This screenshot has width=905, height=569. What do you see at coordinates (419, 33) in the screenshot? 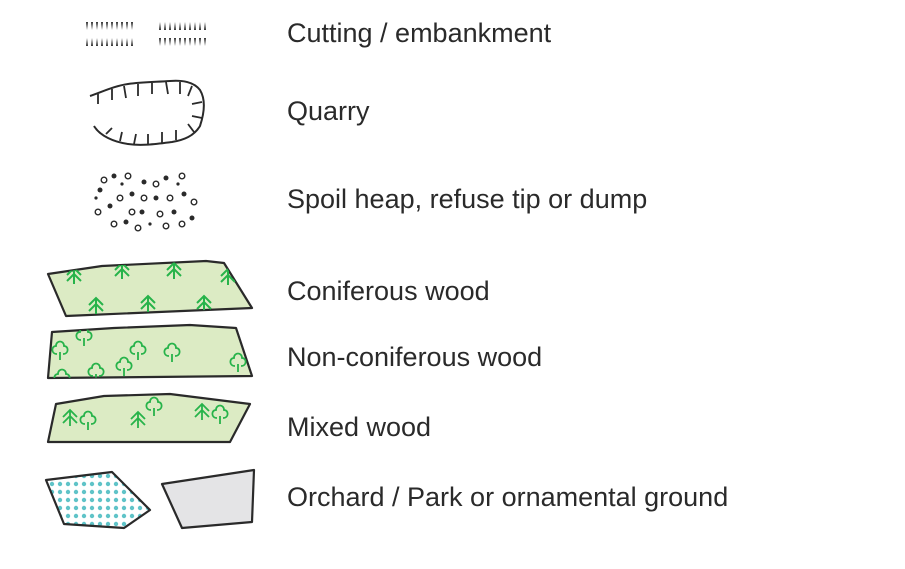
I see `legend-label: Cutting / embankment` at bounding box center [419, 33].